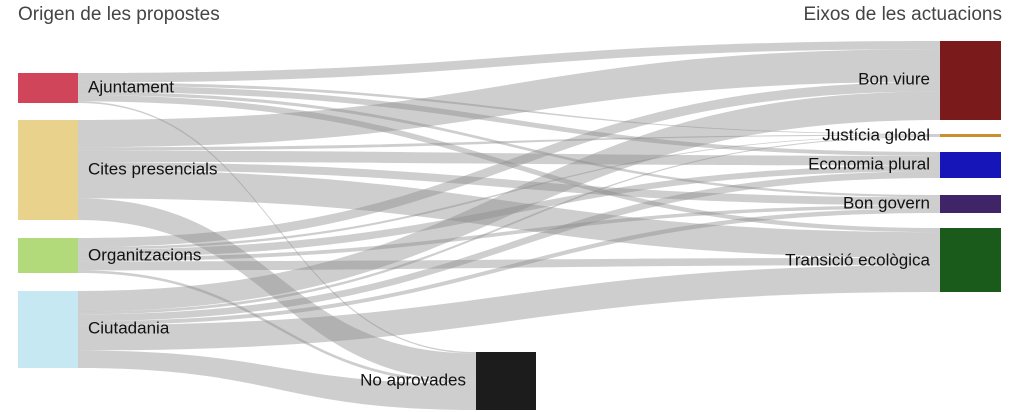 The height and width of the screenshot is (412, 1020). Describe the element at coordinates (902, 14) in the screenshot. I see `right-column-header: Eixos de les actuacions` at that location.